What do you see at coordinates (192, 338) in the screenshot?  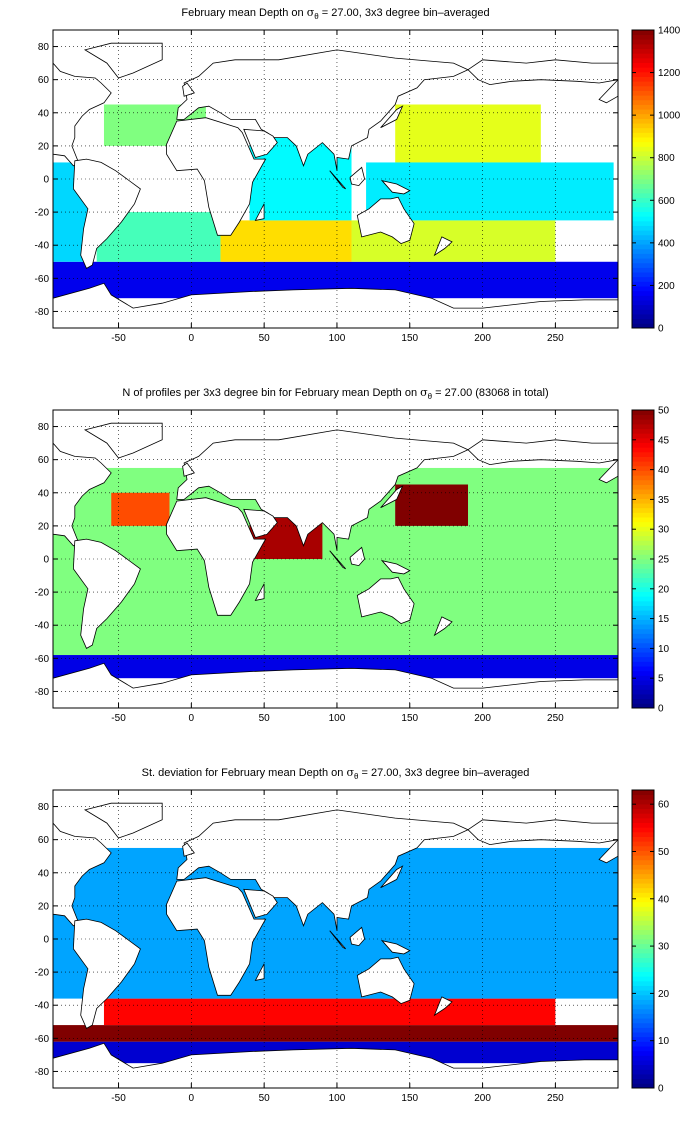 I see `x-tick-label: 0` at bounding box center [192, 338].